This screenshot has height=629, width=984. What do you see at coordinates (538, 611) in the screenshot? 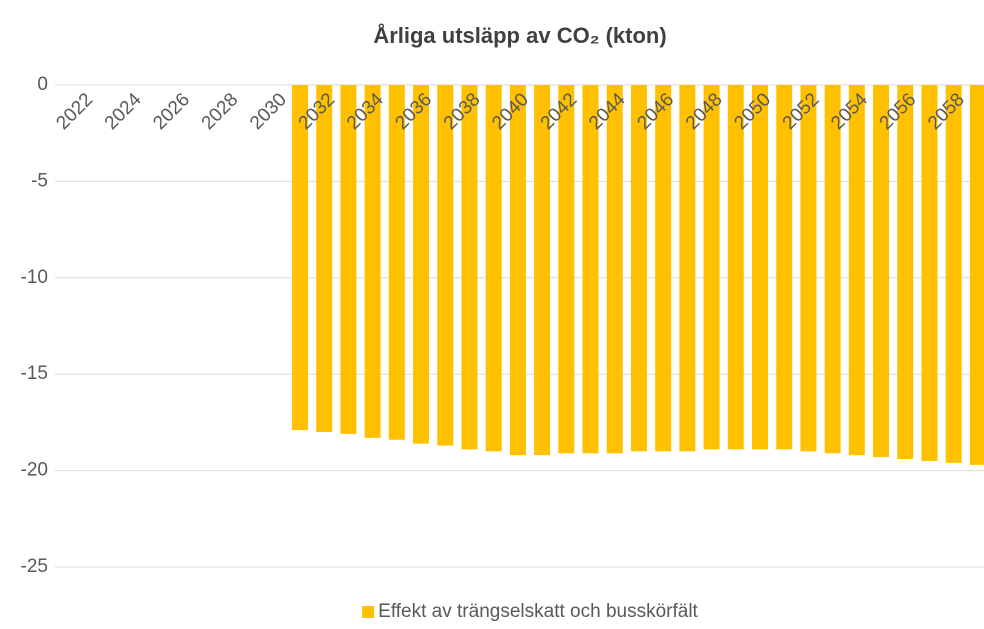
I see `legend-label: Effekt av trängselskatt och busskörfält` at bounding box center [538, 611].